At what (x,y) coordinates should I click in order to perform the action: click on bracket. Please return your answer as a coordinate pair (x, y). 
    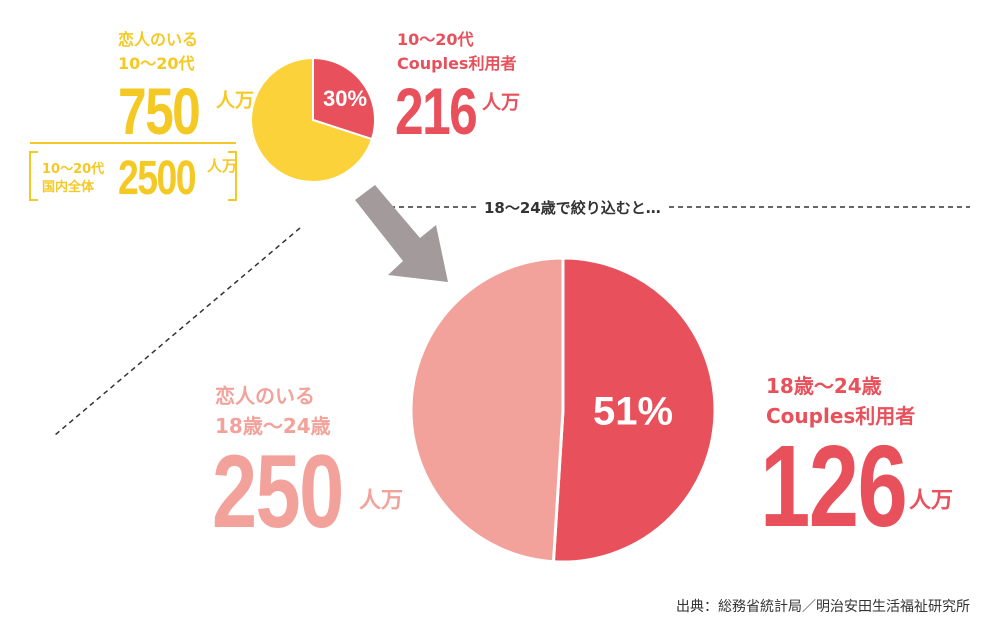
    Looking at the image, I should click on (133, 176).